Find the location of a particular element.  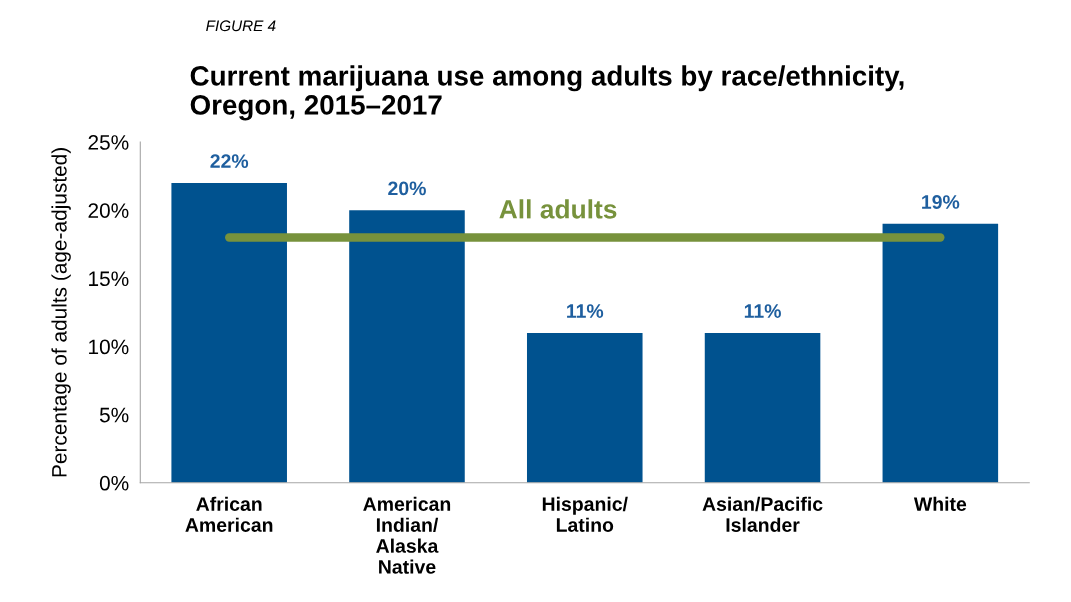

y-axis-title: Percentage of adults (age-adjusted) is located at coordinates (61, 312).